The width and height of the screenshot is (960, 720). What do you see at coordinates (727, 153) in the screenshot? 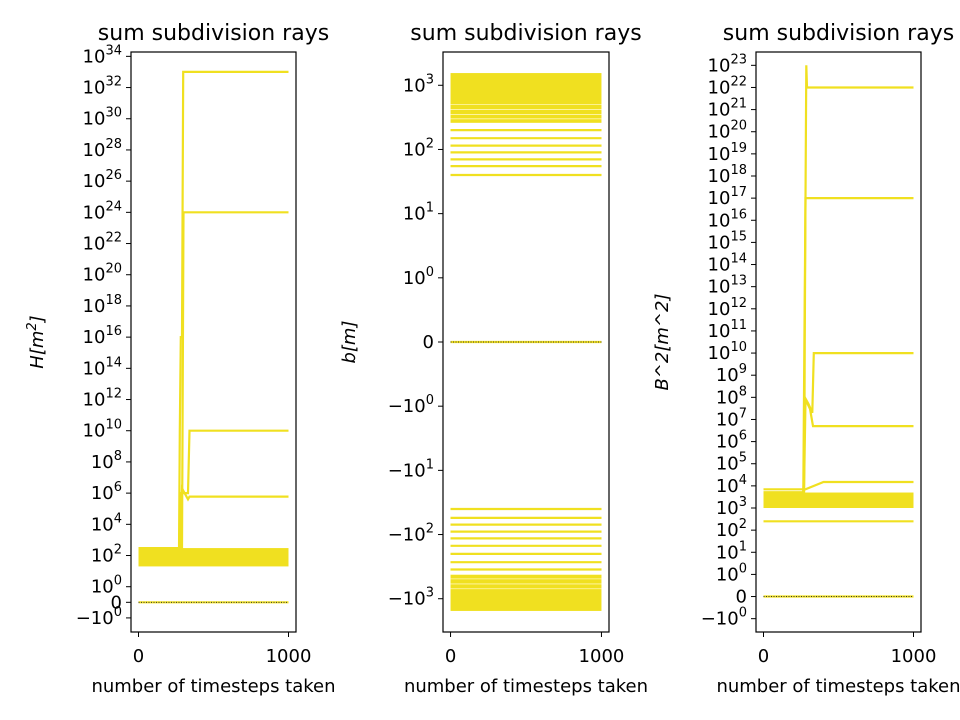
I see `y-tick-label: 10¹⁹` at bounding box center [727, 153].